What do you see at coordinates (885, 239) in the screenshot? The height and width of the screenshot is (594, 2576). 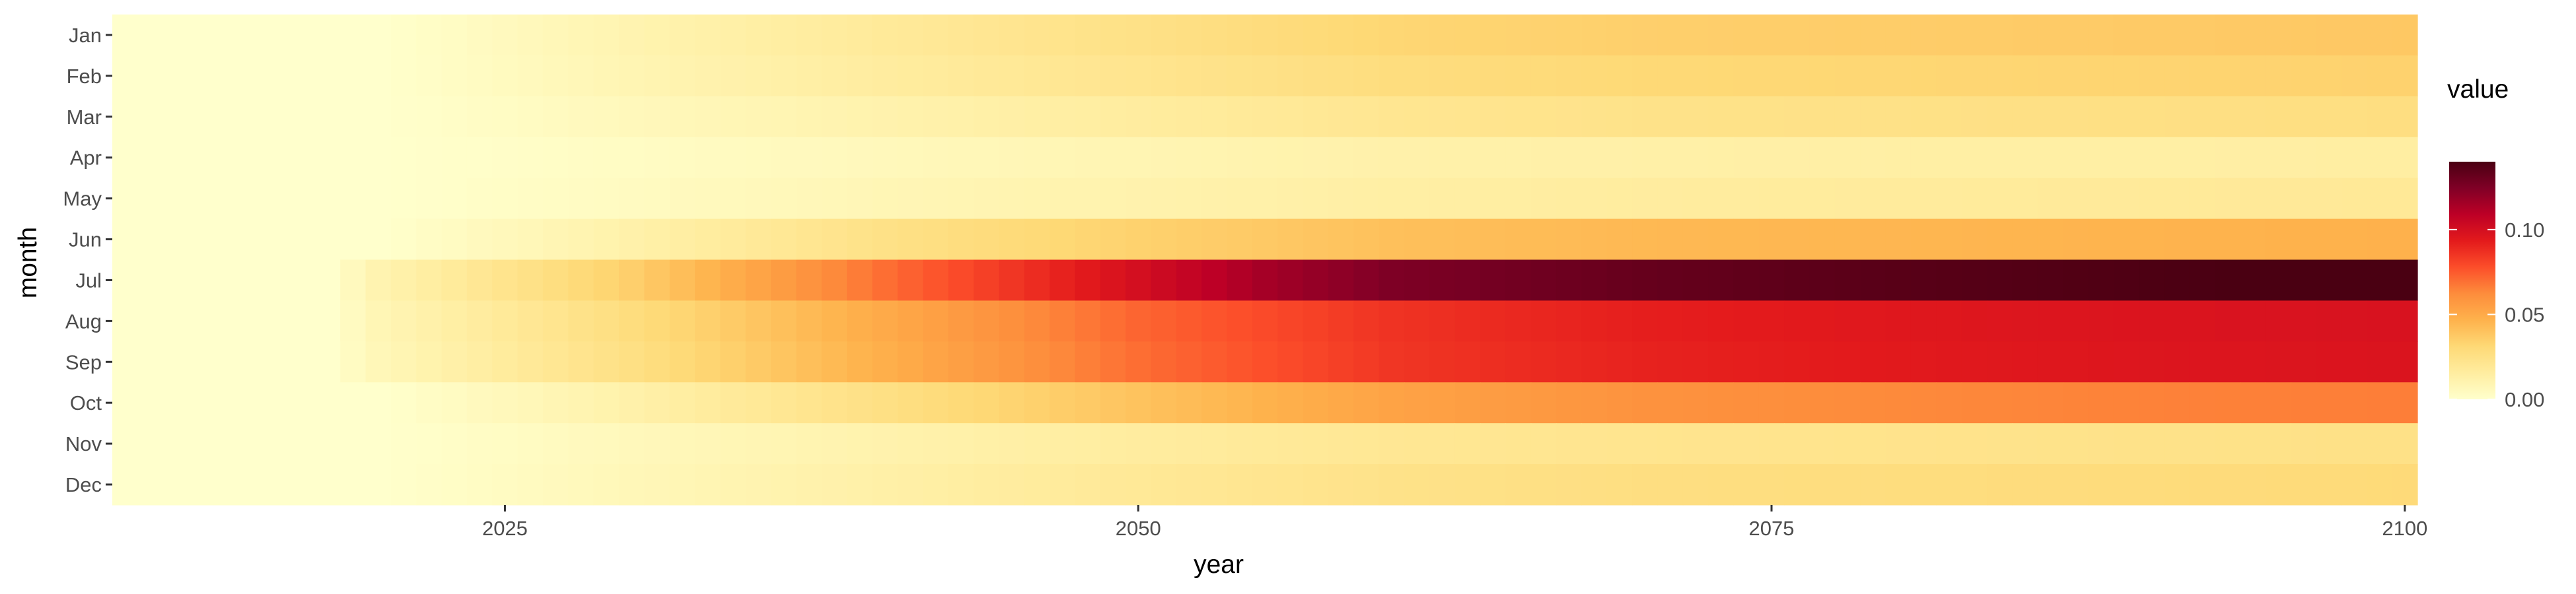 I see `heatmap-cell-jun-2040` at bounding box center [885, 239].